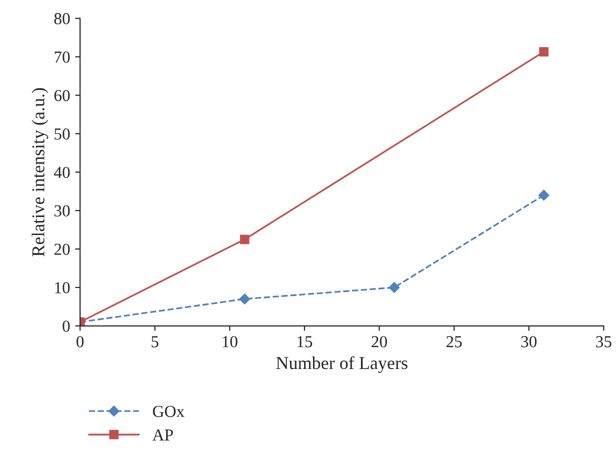 The height and width of the screenshot is (459, 616). What do you see at coordinates (454, 342) in the screenshot?
I see `x-tick-label: 25` at bounding box center [454, 342].